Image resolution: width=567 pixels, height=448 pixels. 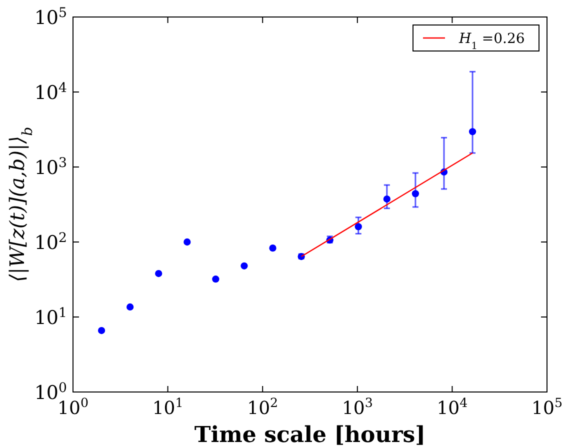 What do you see at coordinates (491, 41) in the screenshot?
I see `legend-label: H$_{1}$ =0.26` at bounding box center [491, 41].